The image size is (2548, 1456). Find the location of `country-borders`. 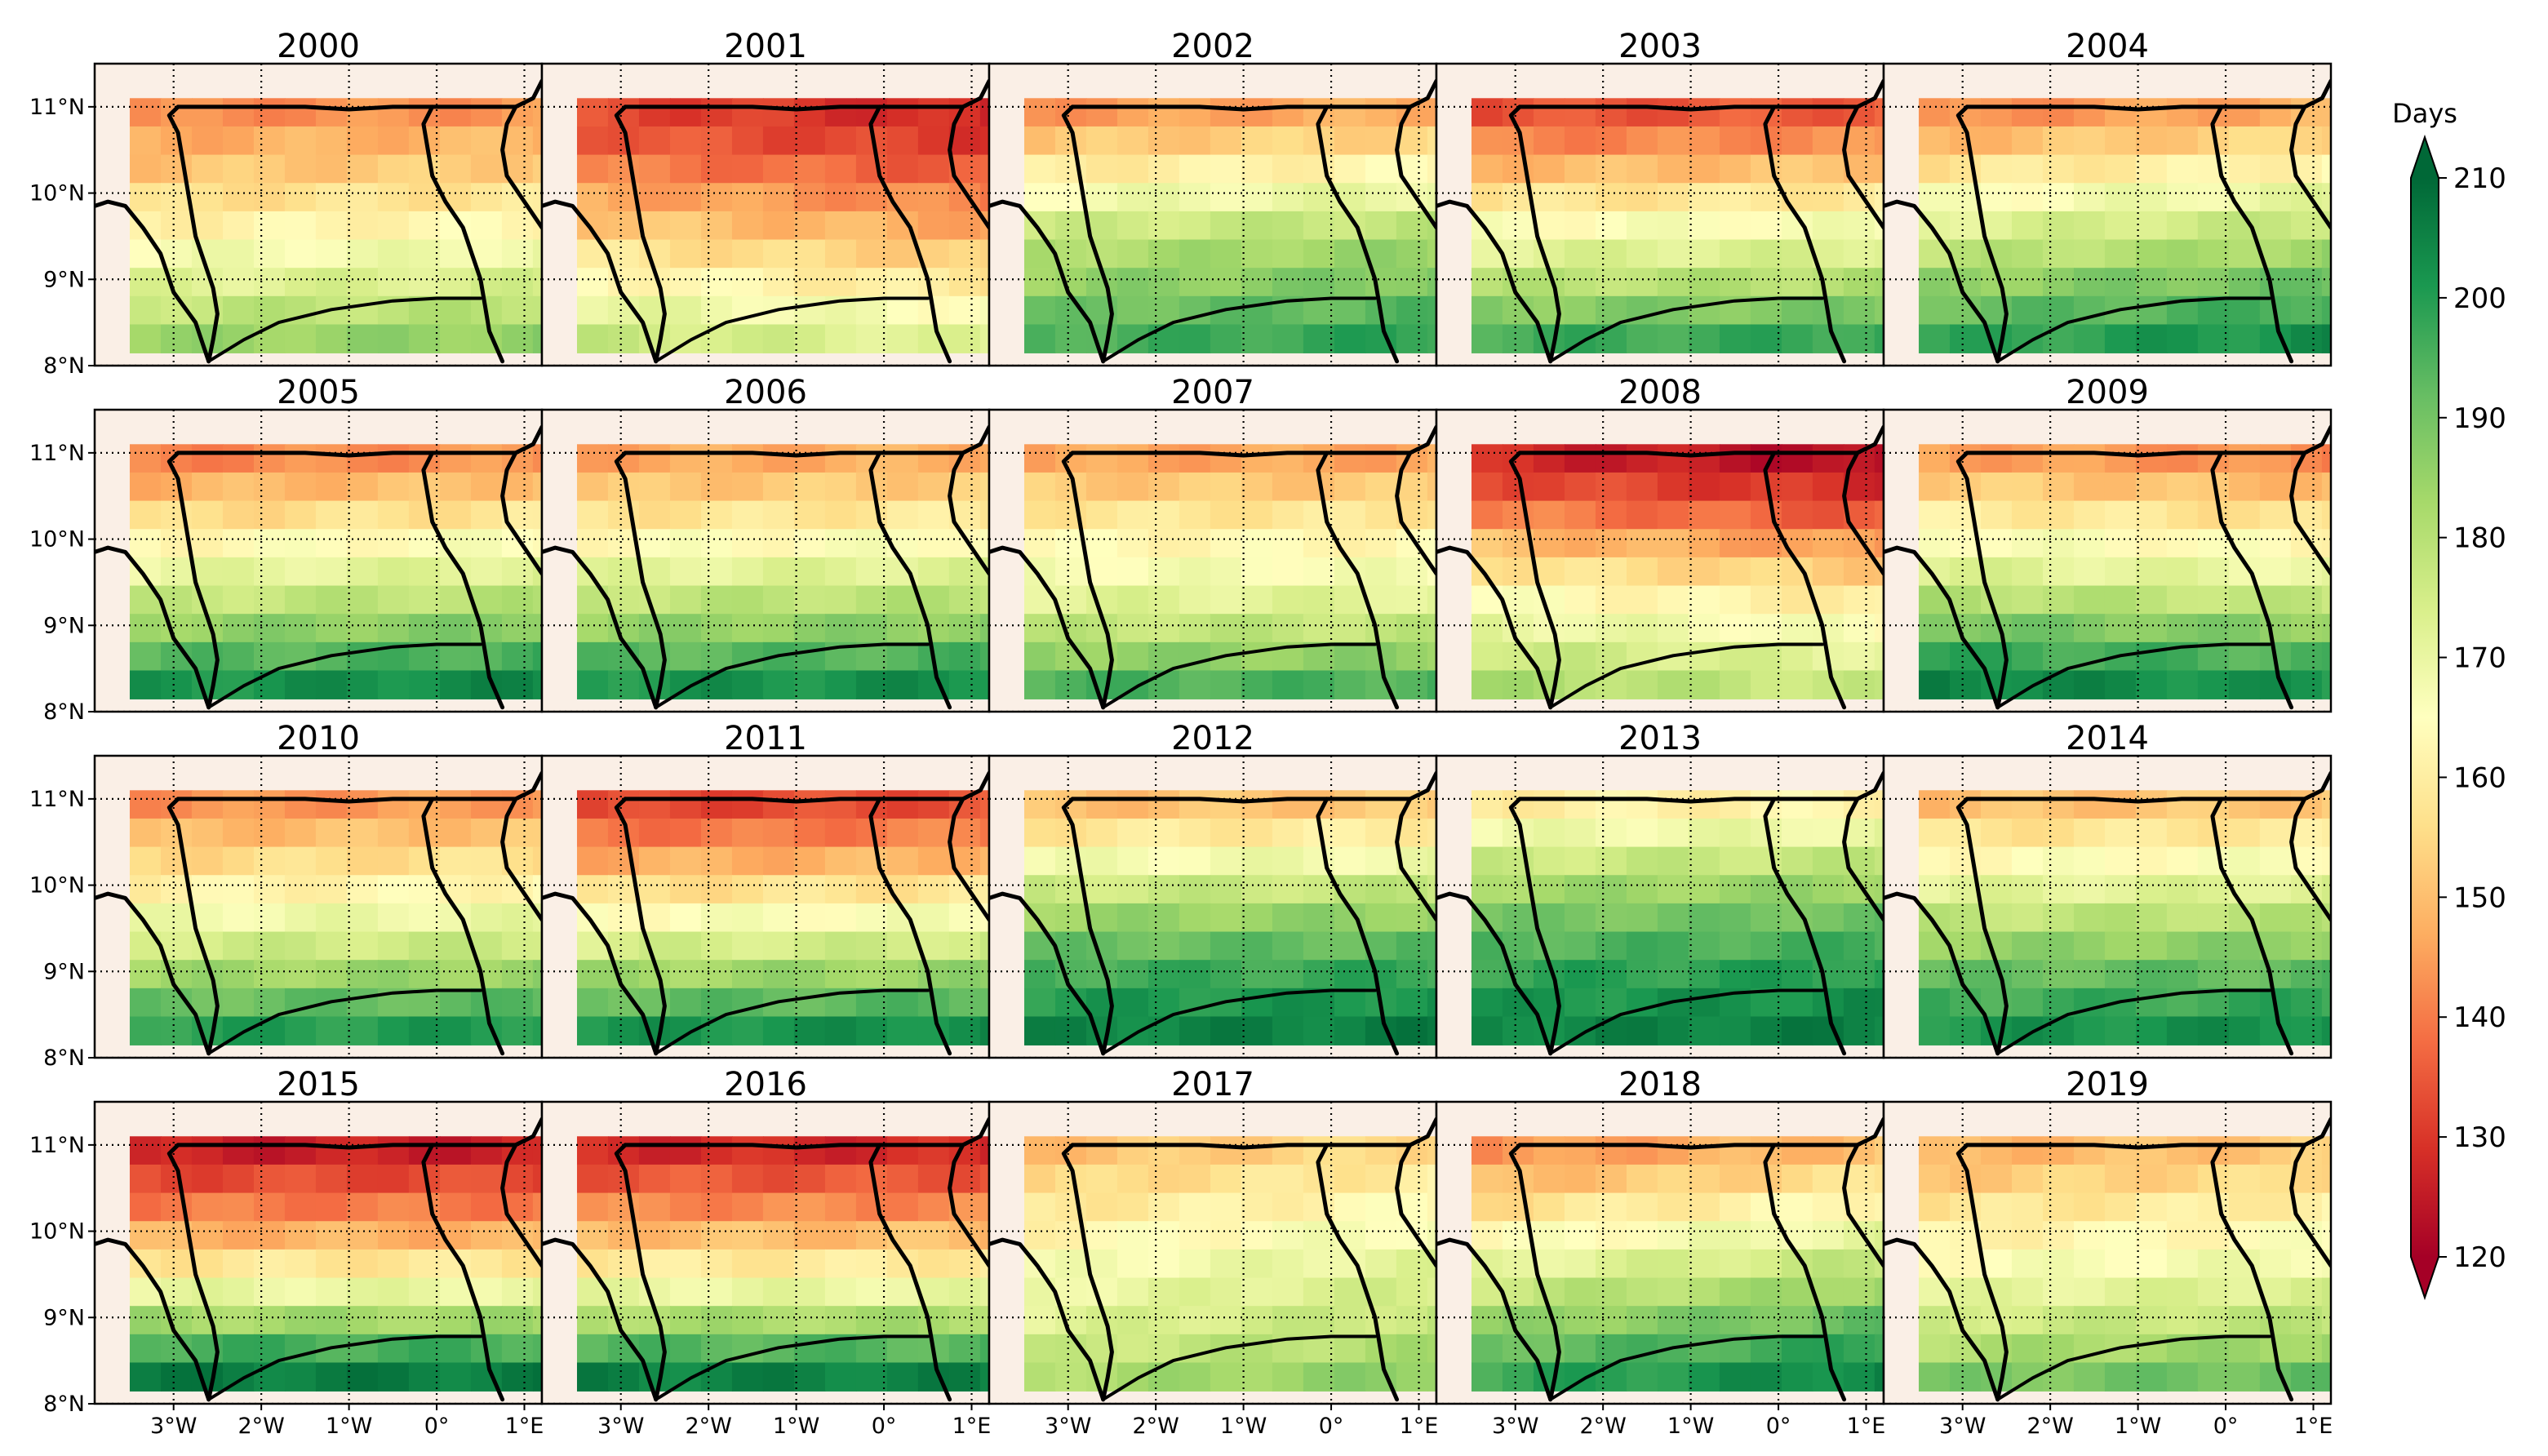

country-borders is located at coordinates (2108, 1259).